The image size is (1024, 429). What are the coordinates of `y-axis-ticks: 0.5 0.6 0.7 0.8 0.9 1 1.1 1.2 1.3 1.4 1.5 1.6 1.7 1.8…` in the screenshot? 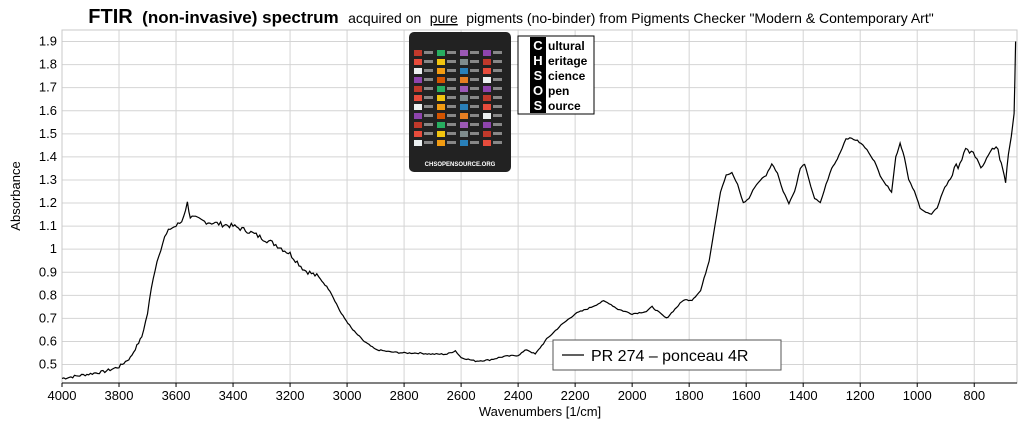 It's located at (48, 203).